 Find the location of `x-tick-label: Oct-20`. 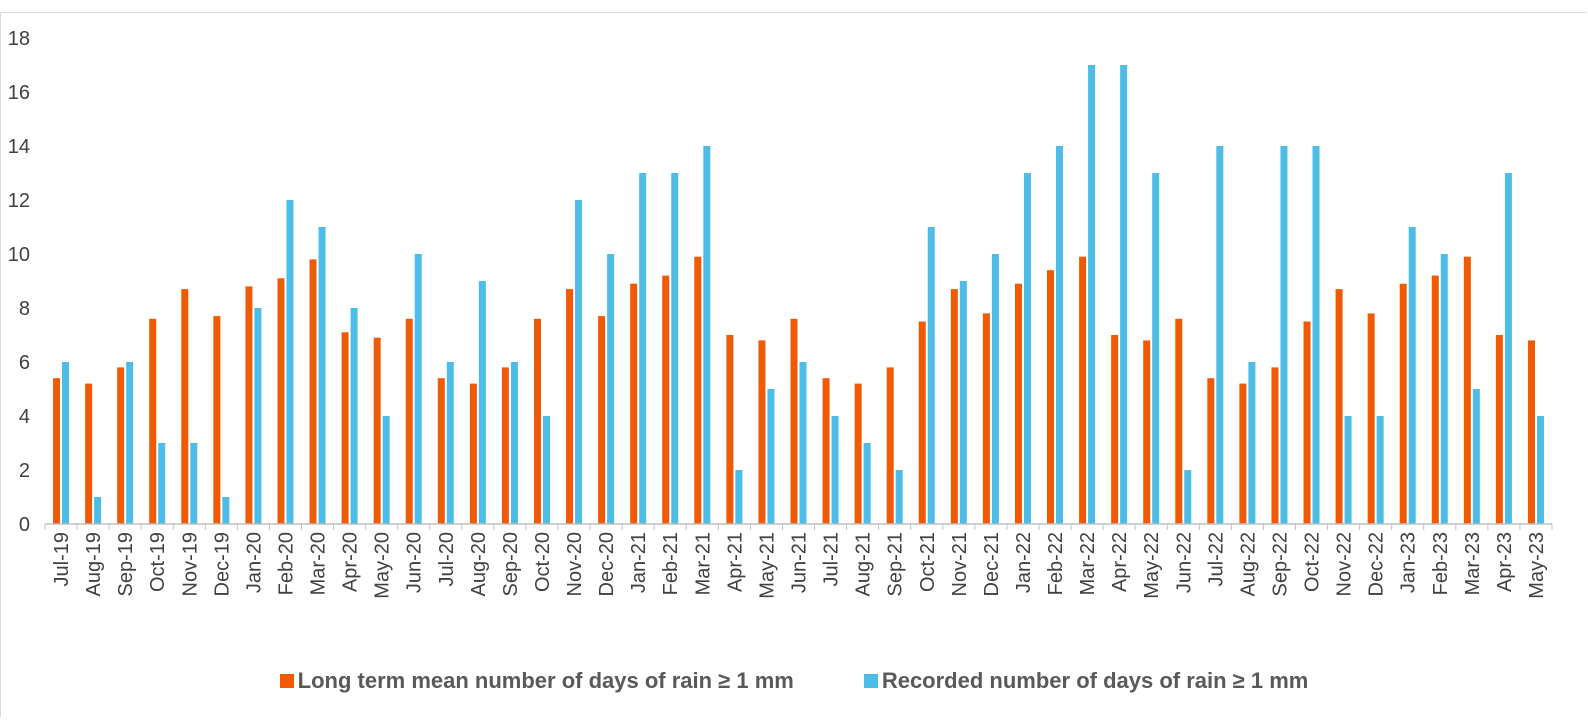

x-tick-label: Oct-20 is located at coordinates (543, 562).